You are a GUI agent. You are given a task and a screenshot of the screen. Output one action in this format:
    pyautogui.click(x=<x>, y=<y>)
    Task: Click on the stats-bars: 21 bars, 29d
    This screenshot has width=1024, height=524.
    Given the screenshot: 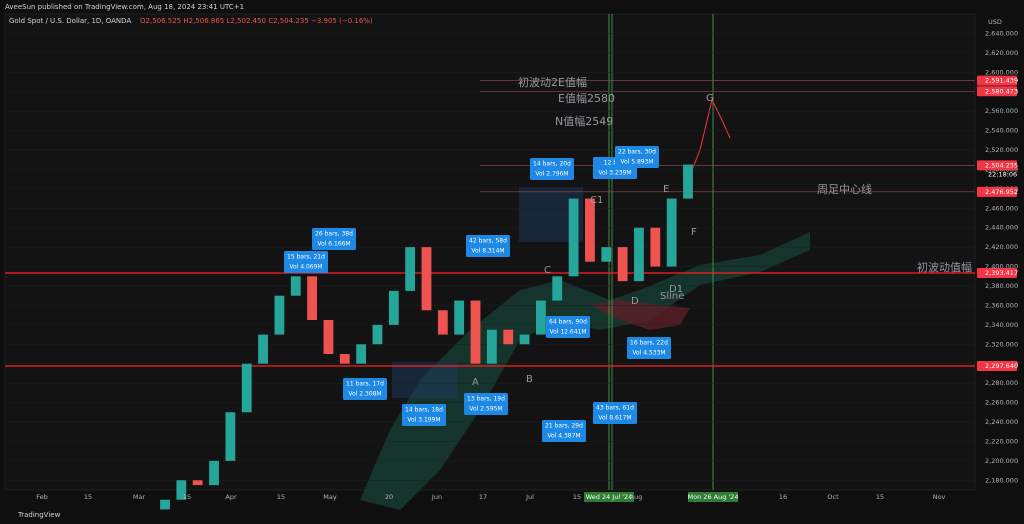 What is the action you would take?
    pyautogui.click(x=564, y=426)
    